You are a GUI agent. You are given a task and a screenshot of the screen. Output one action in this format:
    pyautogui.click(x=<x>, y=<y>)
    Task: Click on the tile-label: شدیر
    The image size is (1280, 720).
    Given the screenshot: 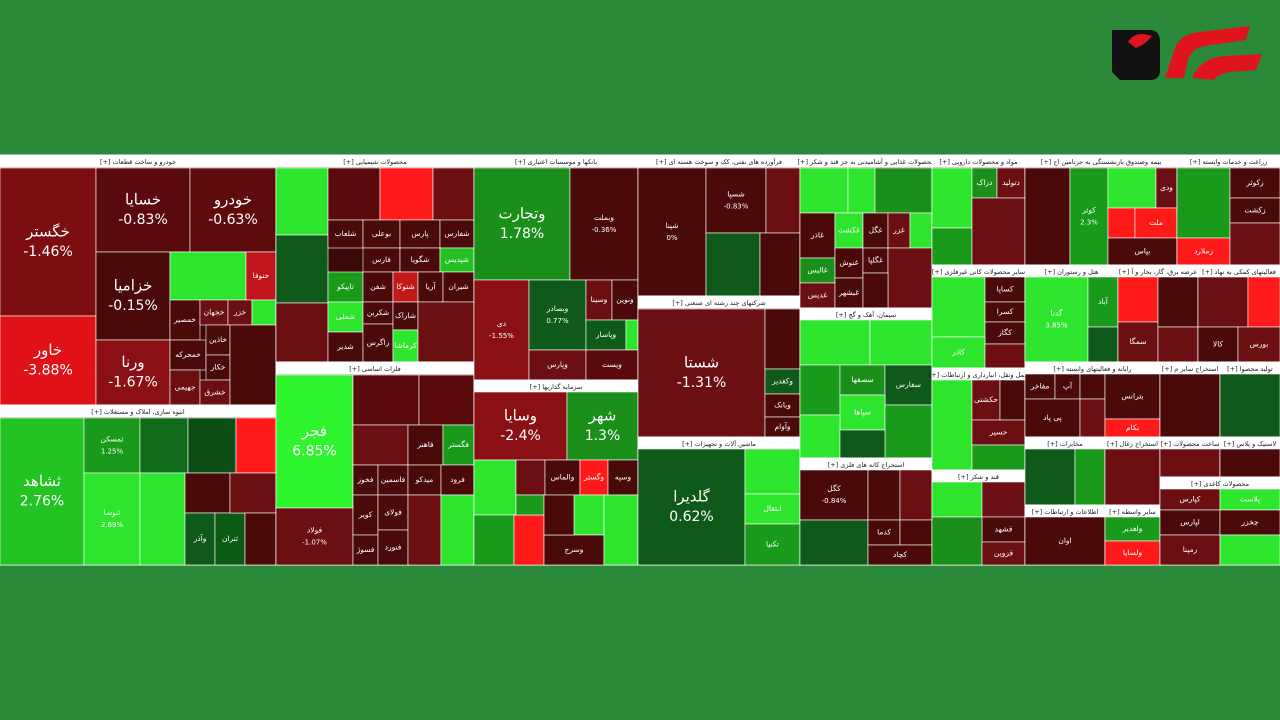 What is the action you would take?
    pyautogui.click(x=344, y=346)
    